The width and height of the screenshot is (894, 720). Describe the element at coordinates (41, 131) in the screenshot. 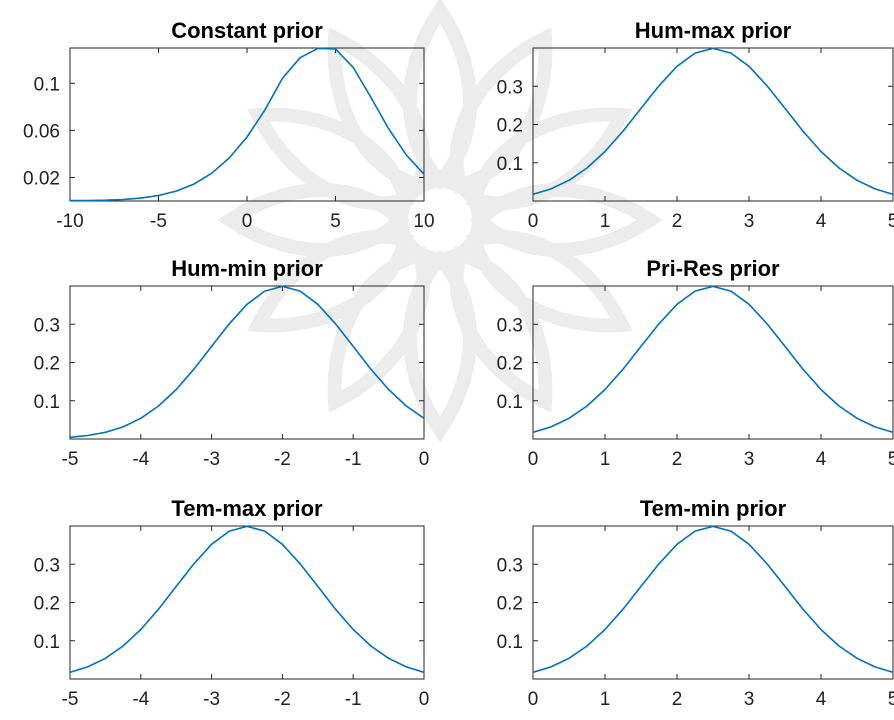

I see `y-tick-label: 0.06` at that location.